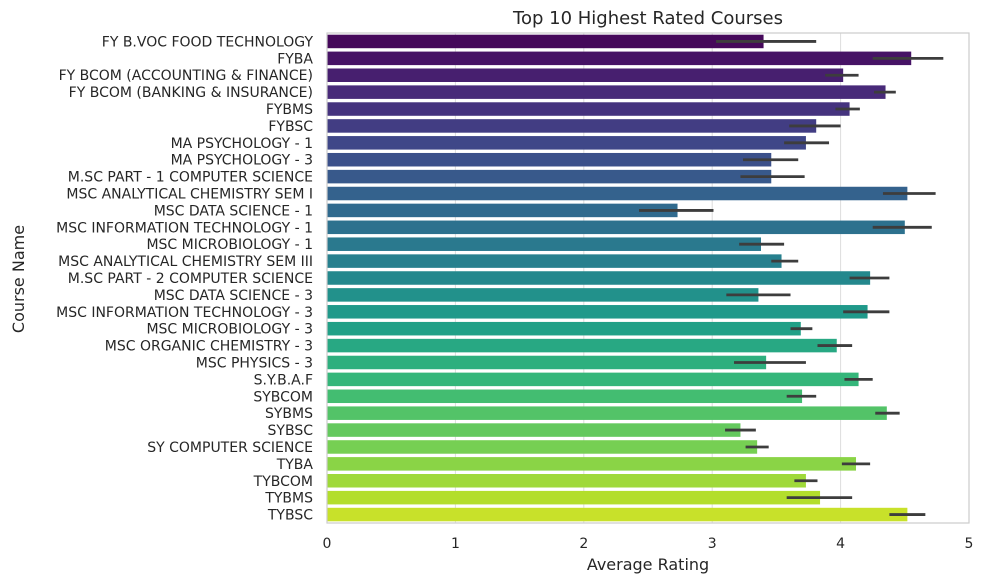  I want to click on category-label: FYBA, so click(295, 59).